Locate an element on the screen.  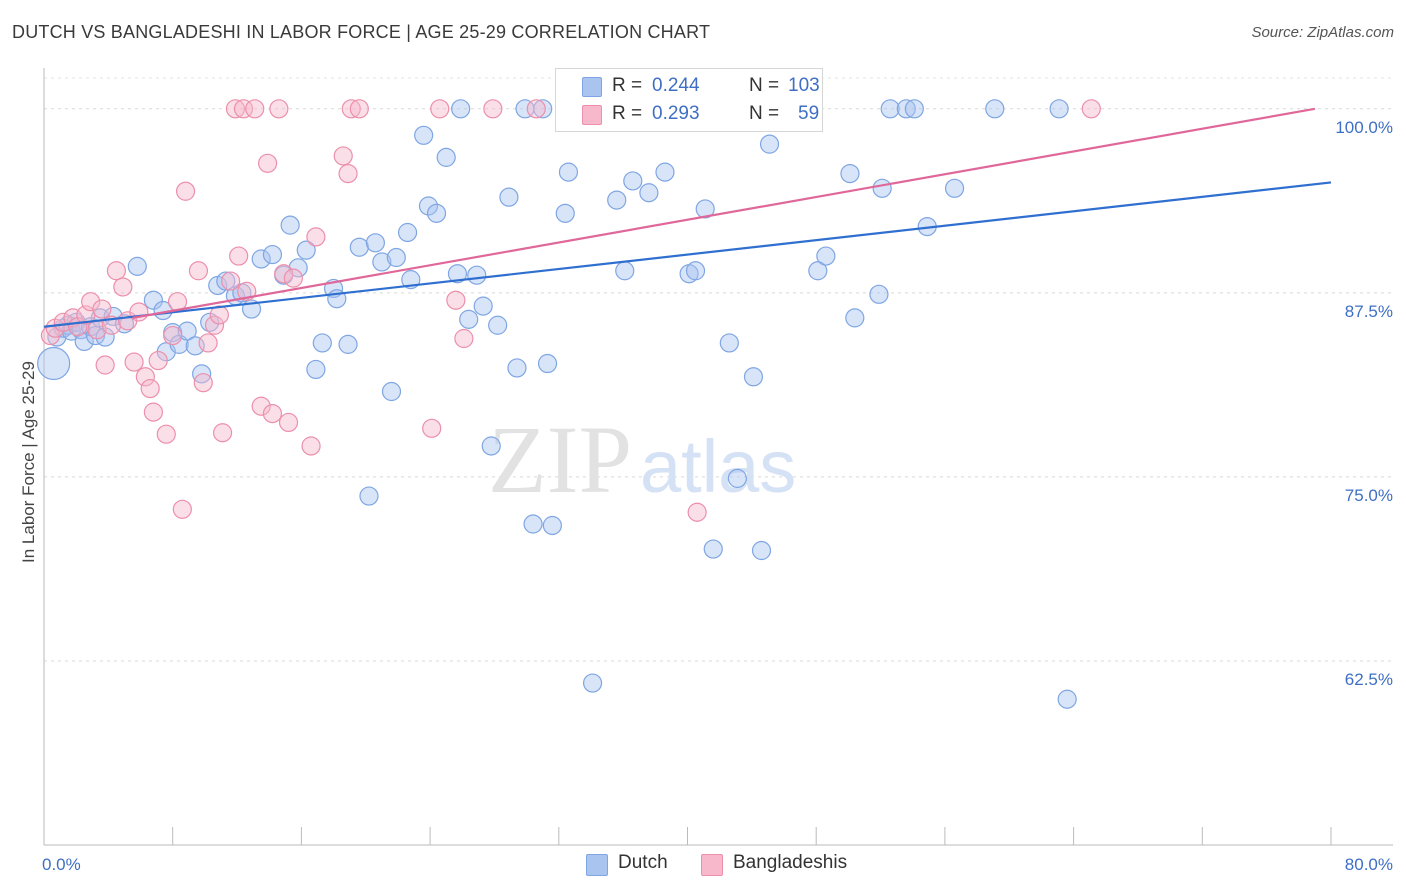
watermark-atlas: atlas is located at coordinates (718, 466).